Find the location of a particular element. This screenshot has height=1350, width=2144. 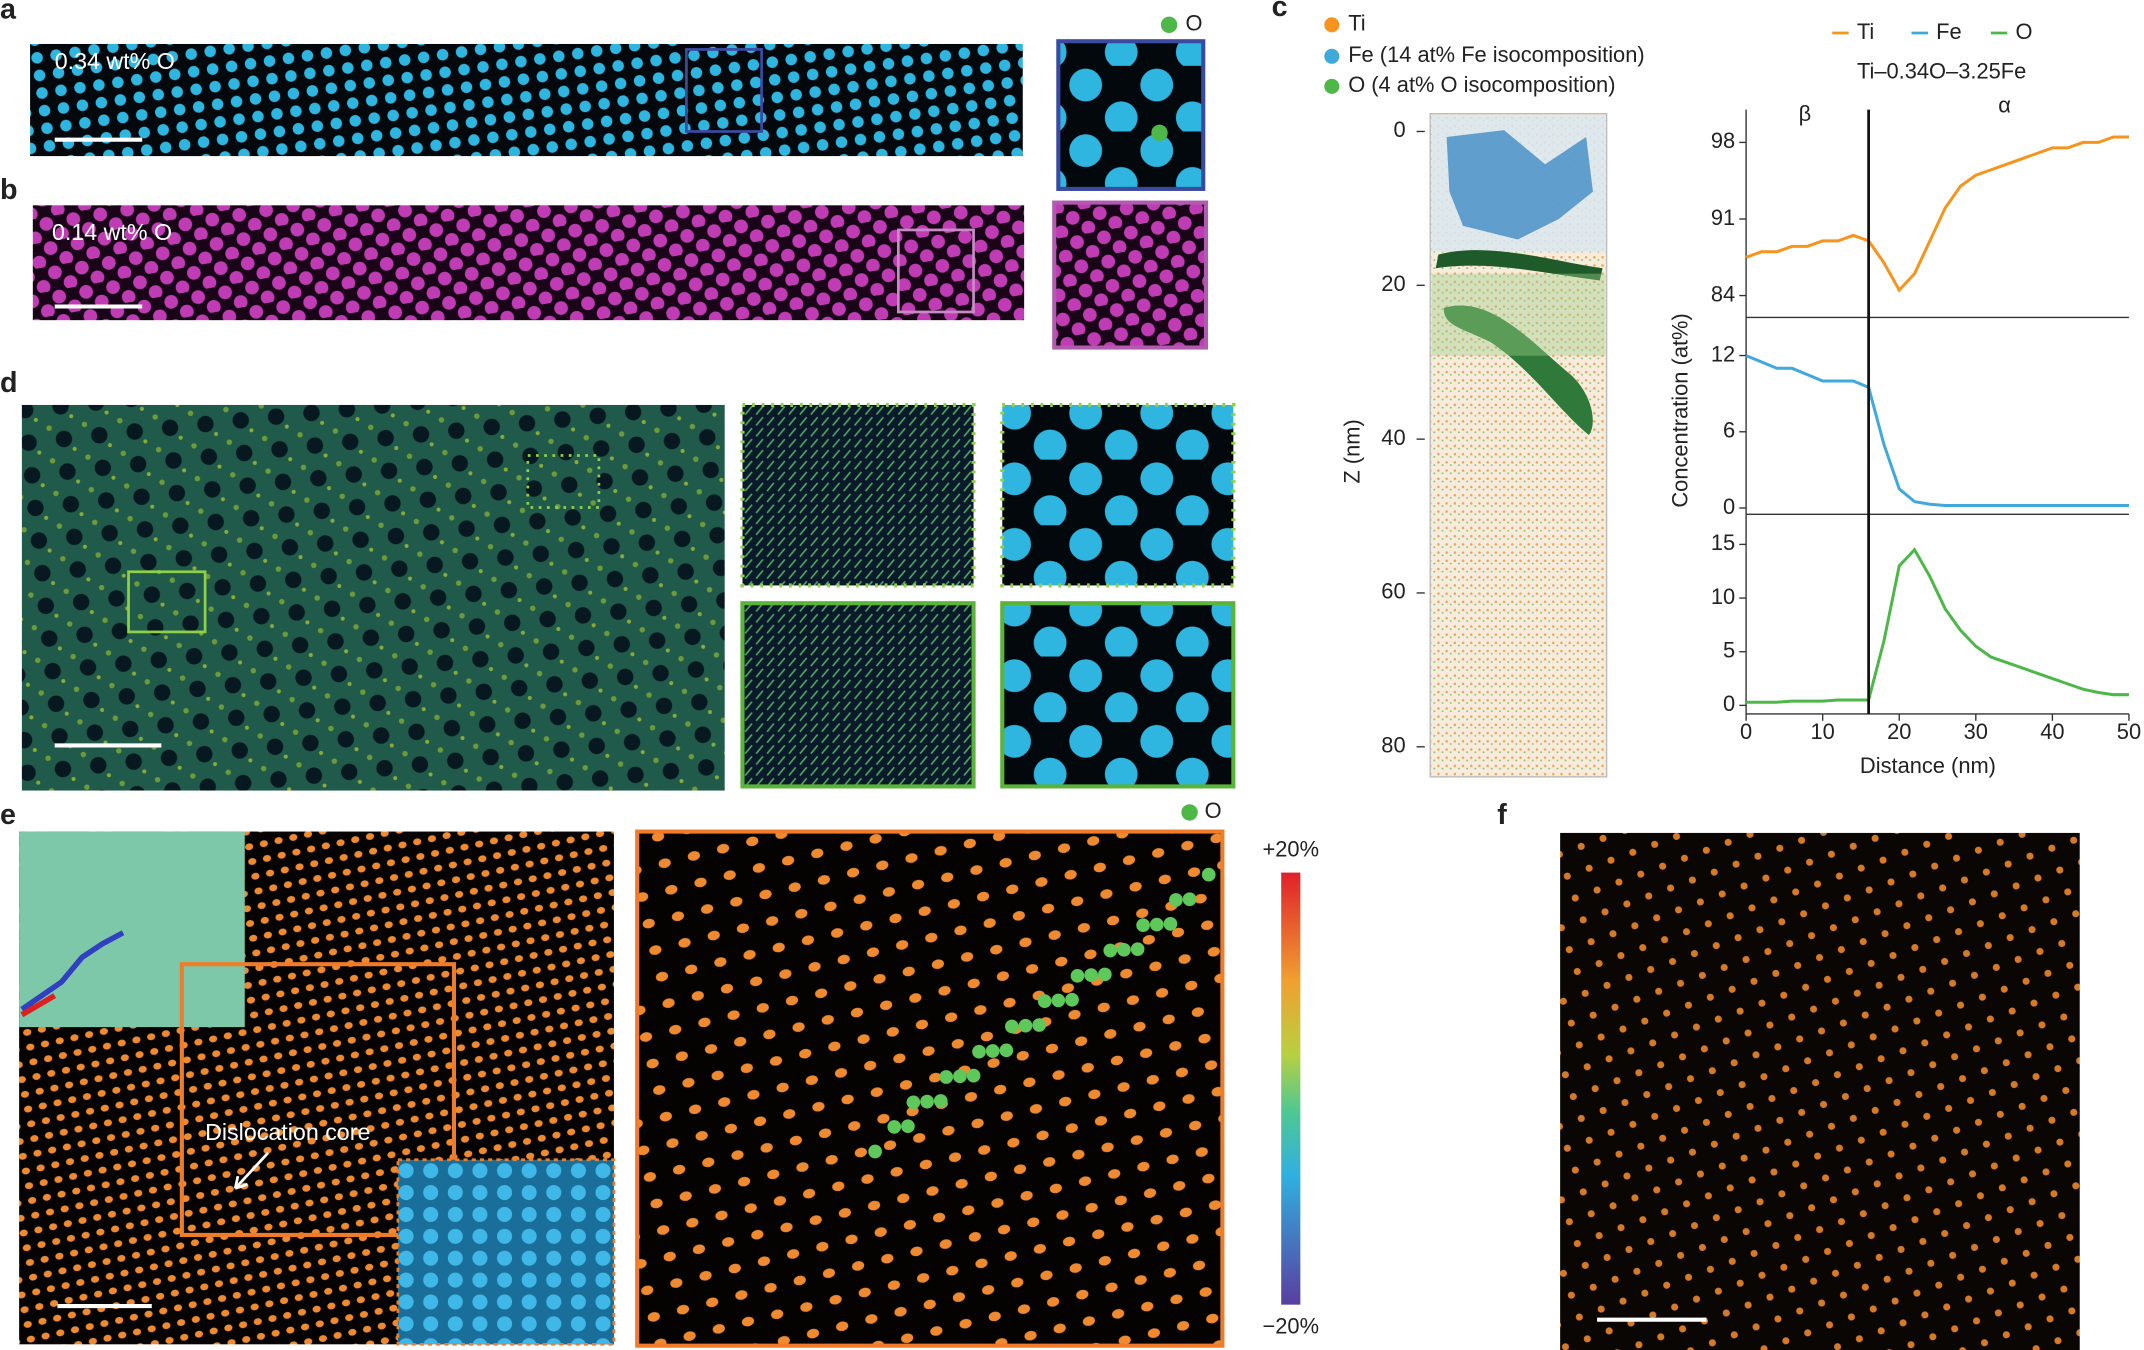

y-tick-label: 98 is located at coordinates (1723, 140).